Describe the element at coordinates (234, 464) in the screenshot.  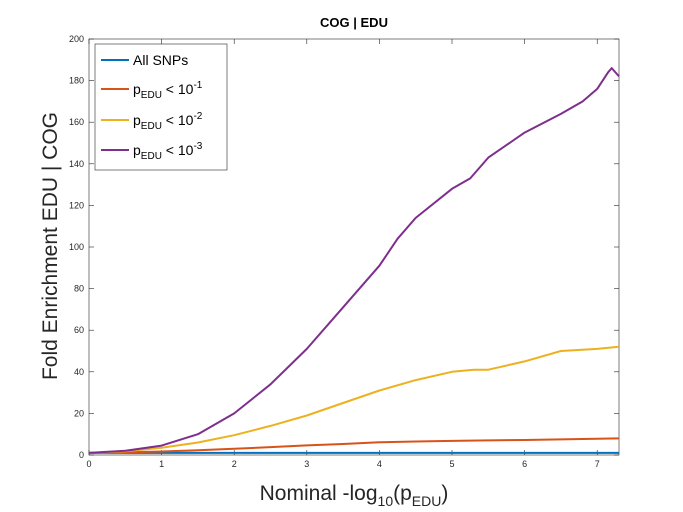
I see `x-tick-label: 2` at that location.